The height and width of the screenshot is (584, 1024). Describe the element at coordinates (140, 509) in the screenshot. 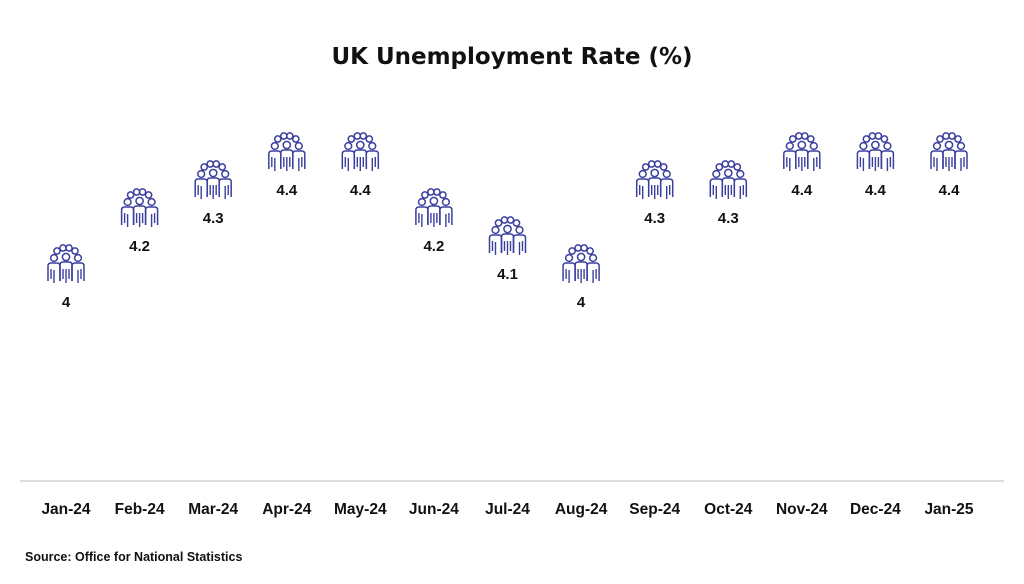

I see `x-tick-label: Feb-24` at that location.